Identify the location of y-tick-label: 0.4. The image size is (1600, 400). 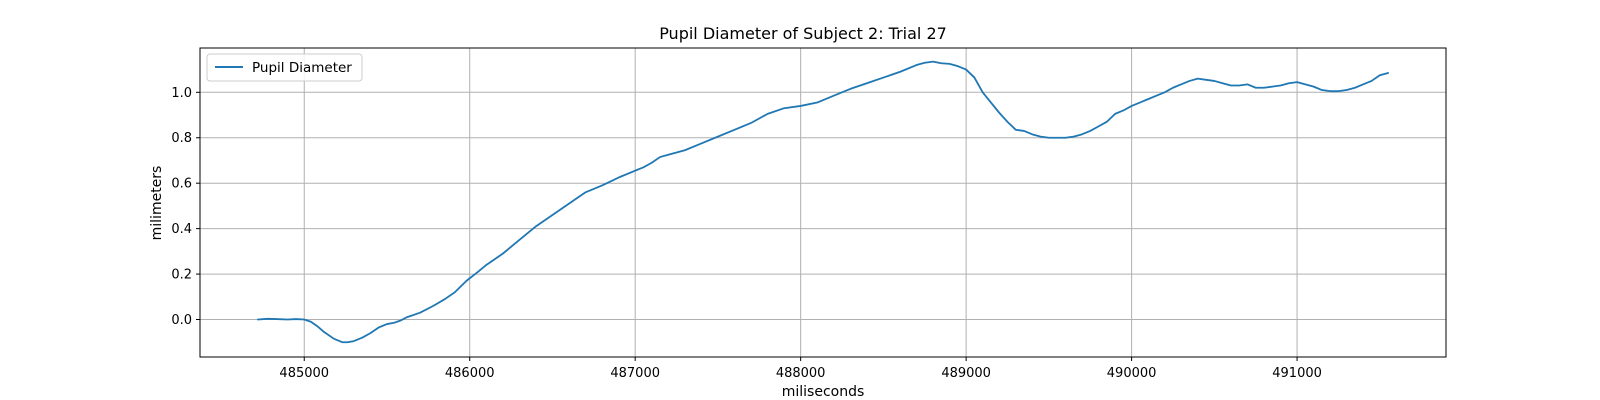
(181, 229).